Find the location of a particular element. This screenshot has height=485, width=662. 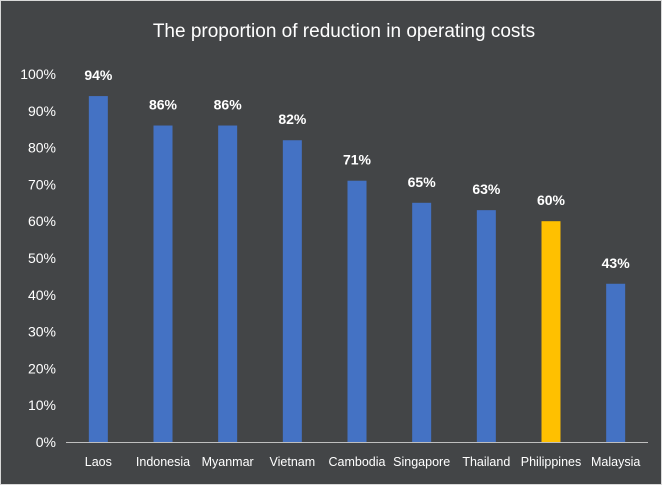

y-tick-label: 80% is located at coordinates (42, 148).